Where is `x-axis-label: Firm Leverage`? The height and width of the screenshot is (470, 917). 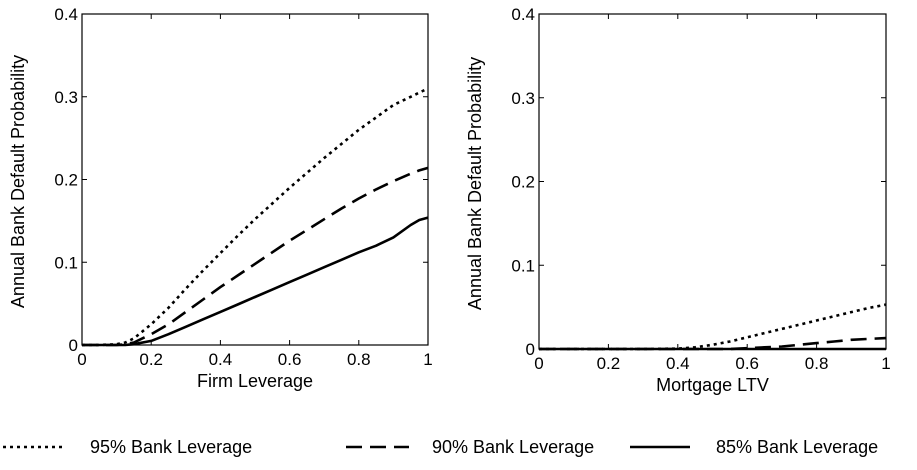 x-axis-label: Firm Leverage is located at coordinates (255, 381).